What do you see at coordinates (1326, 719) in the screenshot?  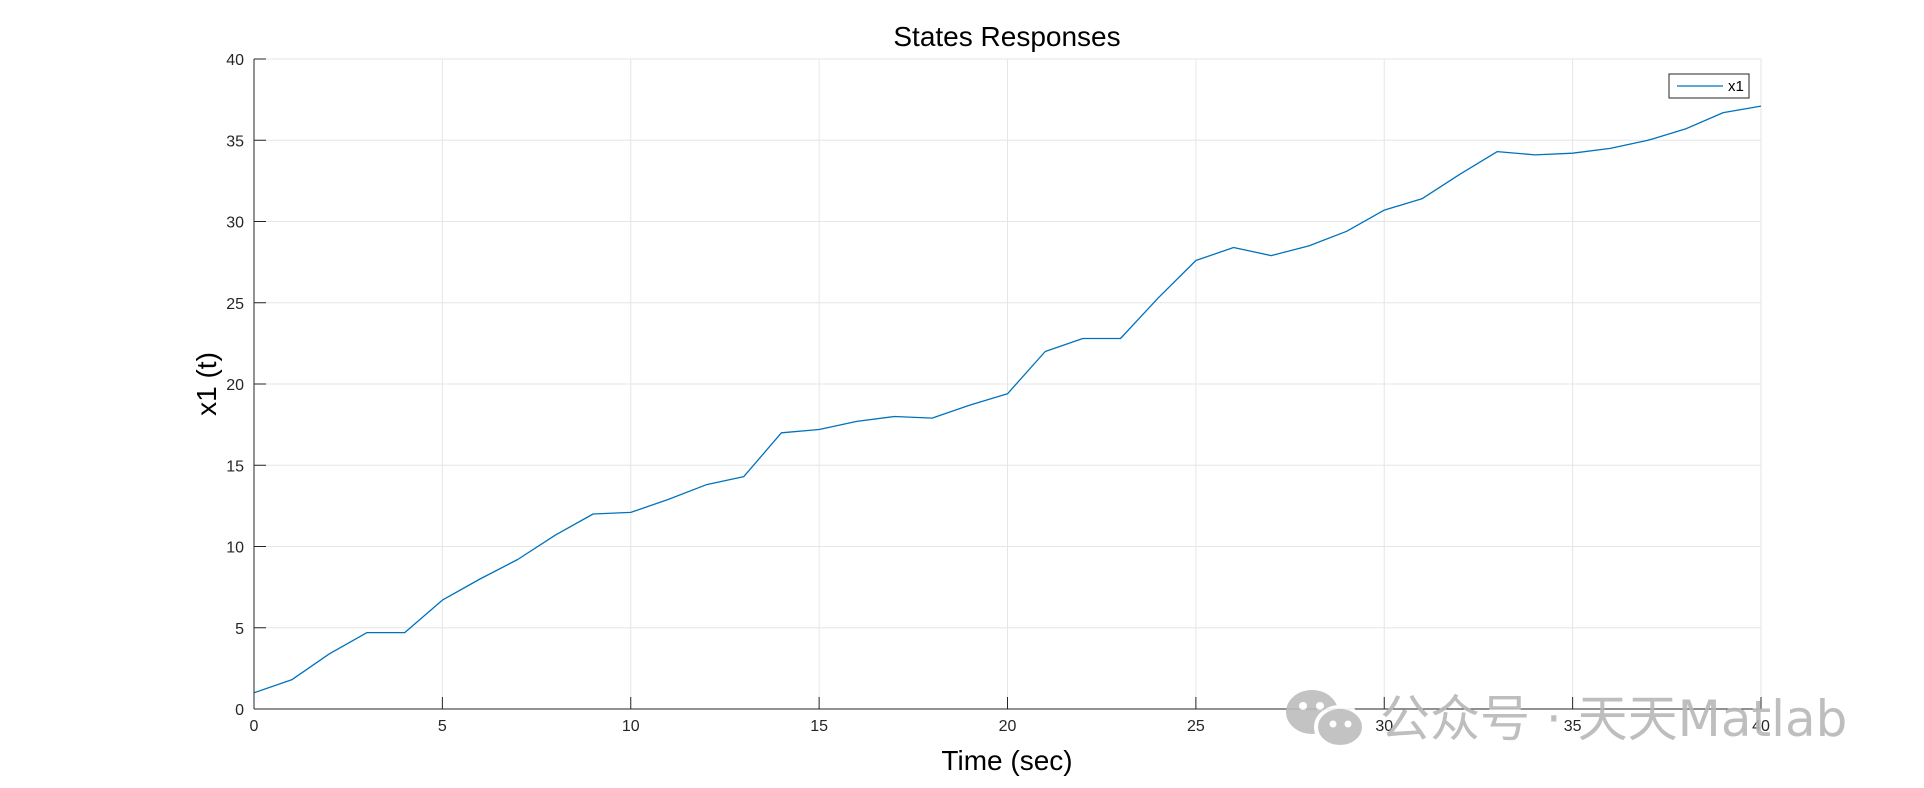 I see `wechat-icon` at bounding box center [1326, 719].